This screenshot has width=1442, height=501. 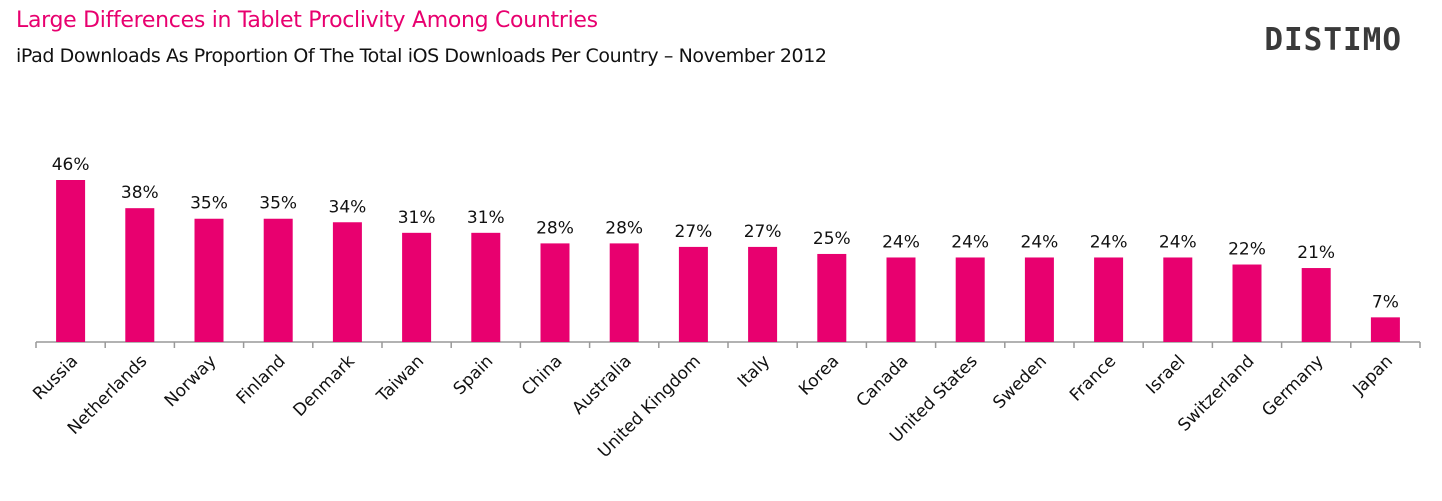 What do you see at coordinates (486, 287) in the screenshot?
I see `bar-spain` at bounding box center [486, 287].